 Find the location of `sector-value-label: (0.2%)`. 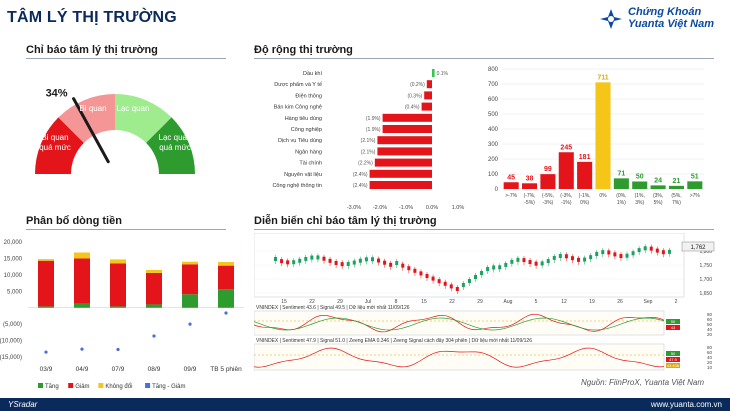

sector-value-label: (0.2%) is located at coordinates (417, 85).